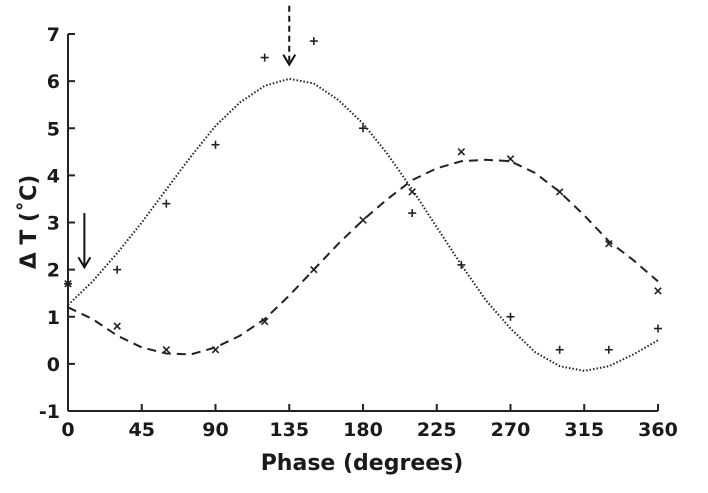 Image resolution: width=708 pixels, height=493 pixels. What do you see at coordinates (53, 271) in the screenshot?
I see `y-tick-label: 2` at bounding box center [53, 271].